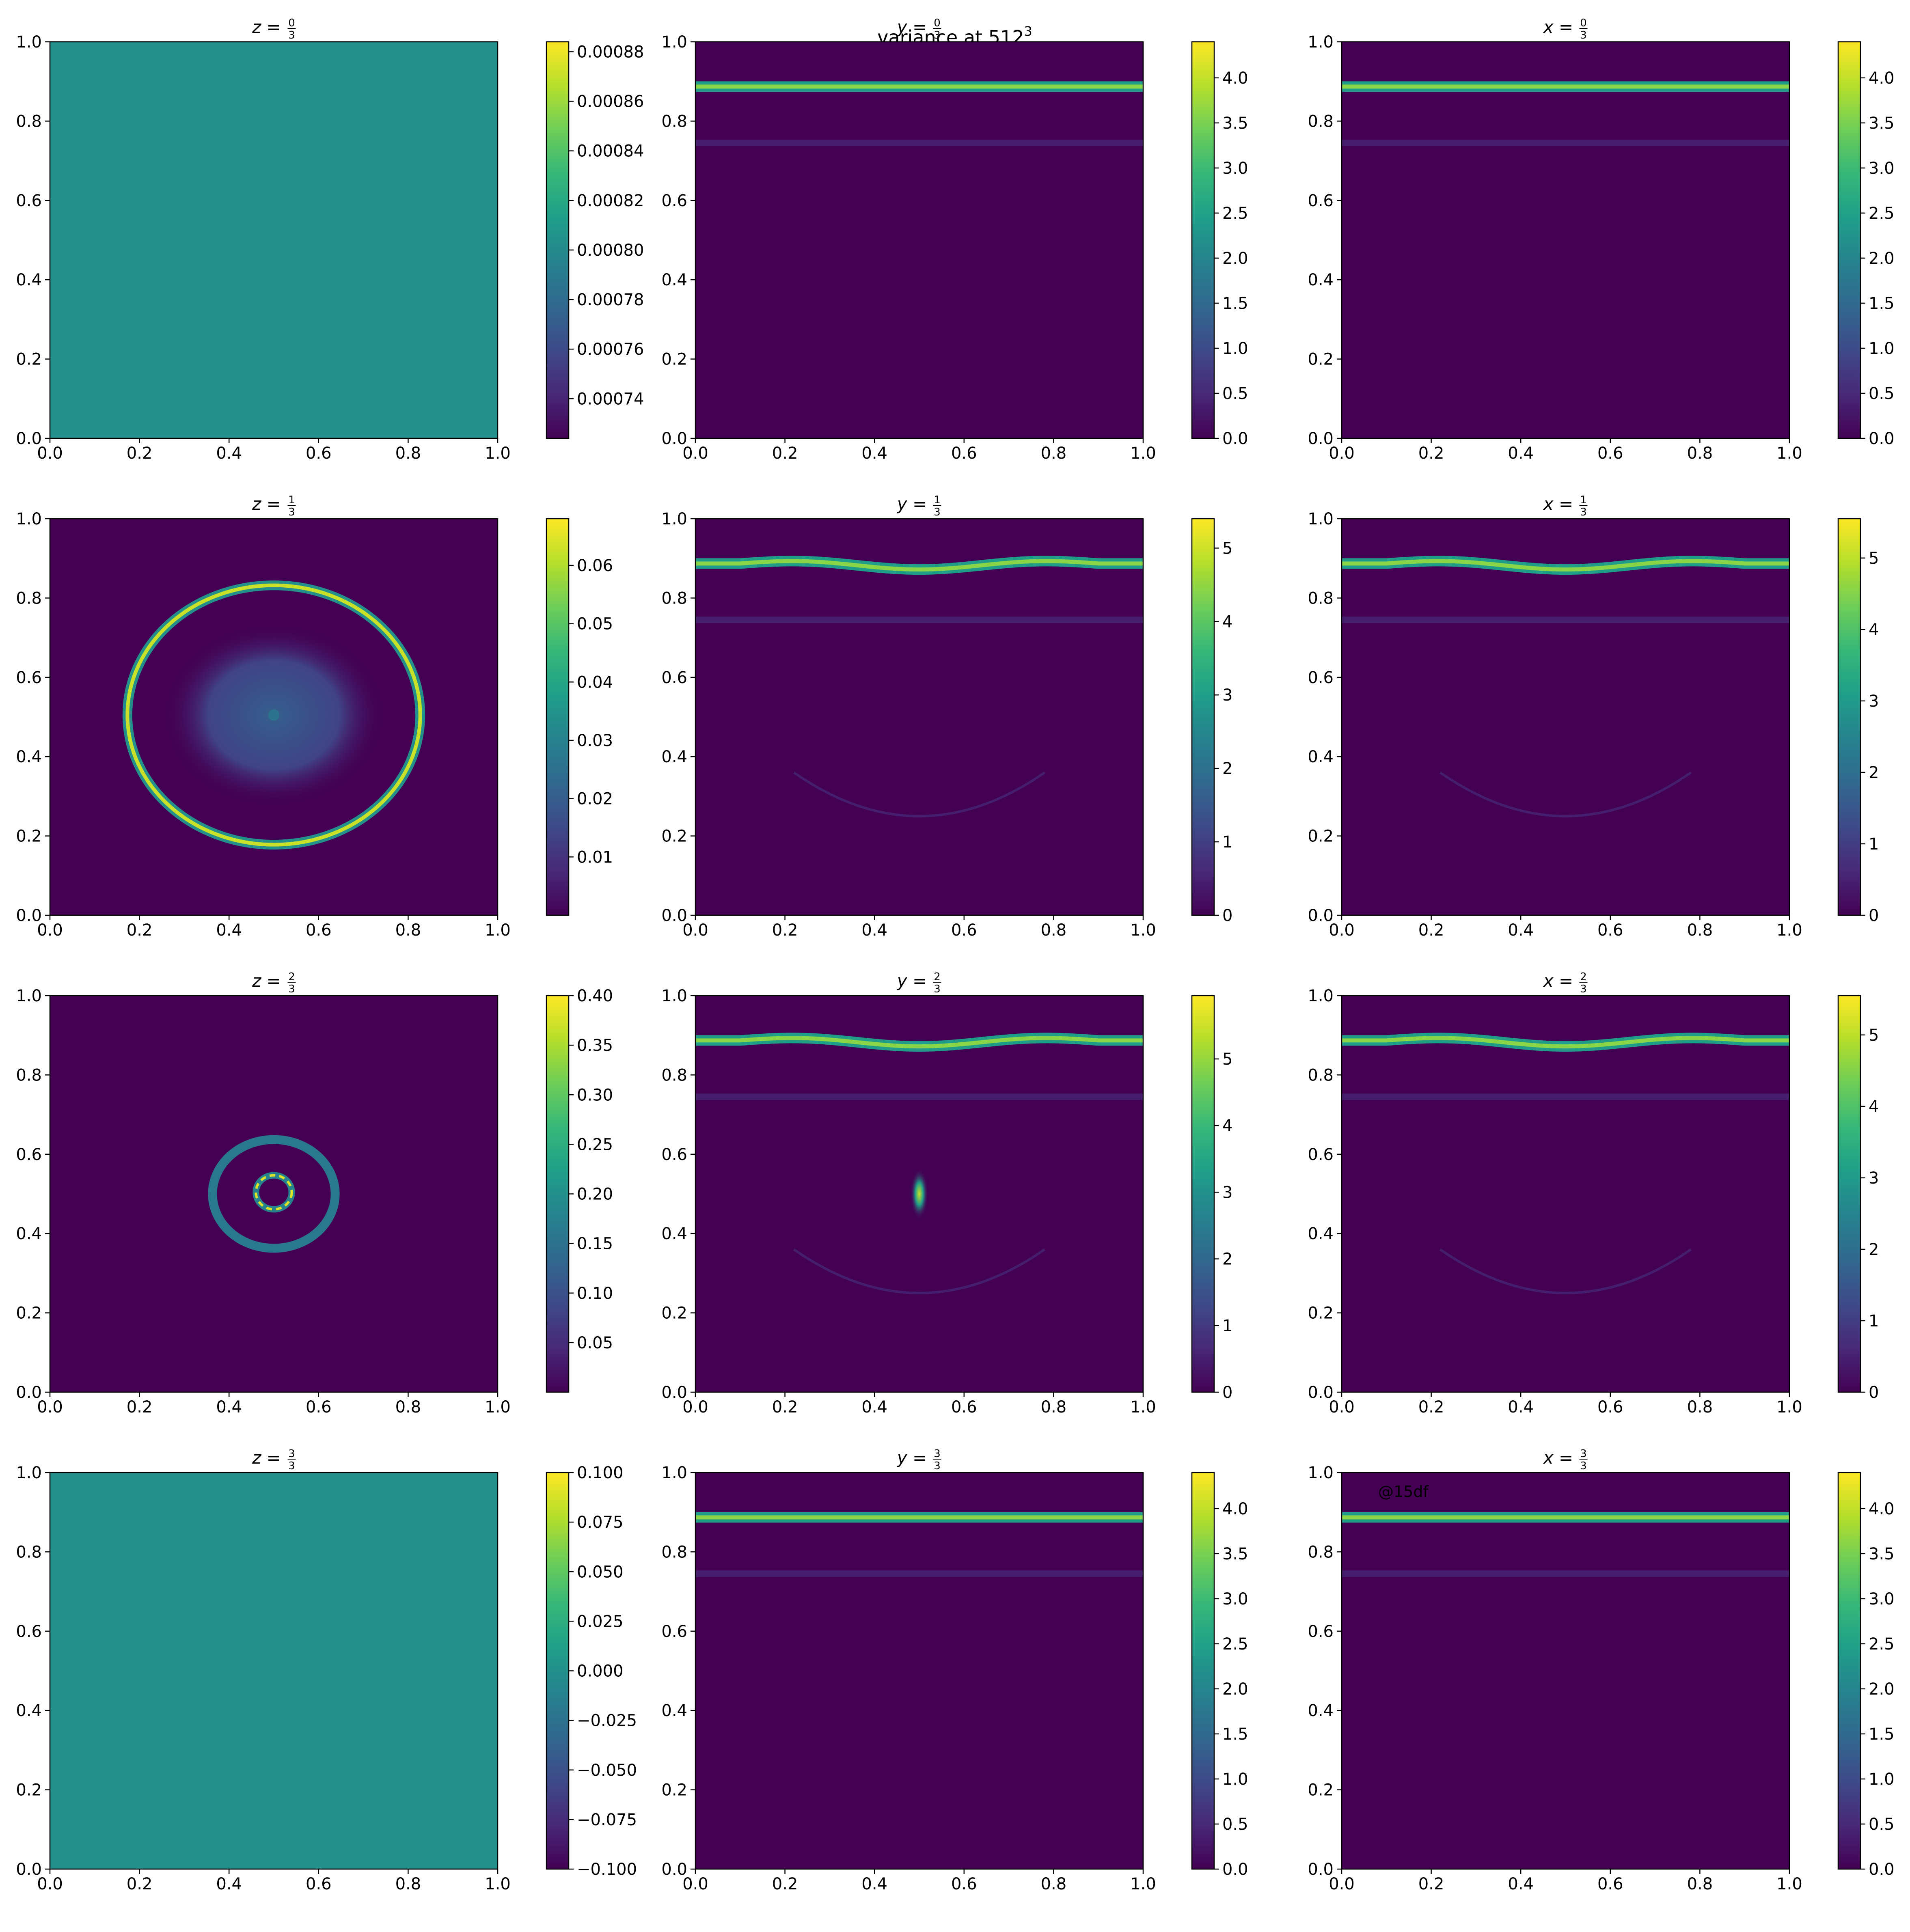 Image resolution: width=1910 pixels, height=1932 pixels. What do you see at coordinates (595, 857) in the screenshot?
I see `colorbar-tick-label: 0.01` at bounding box center [595, 857].